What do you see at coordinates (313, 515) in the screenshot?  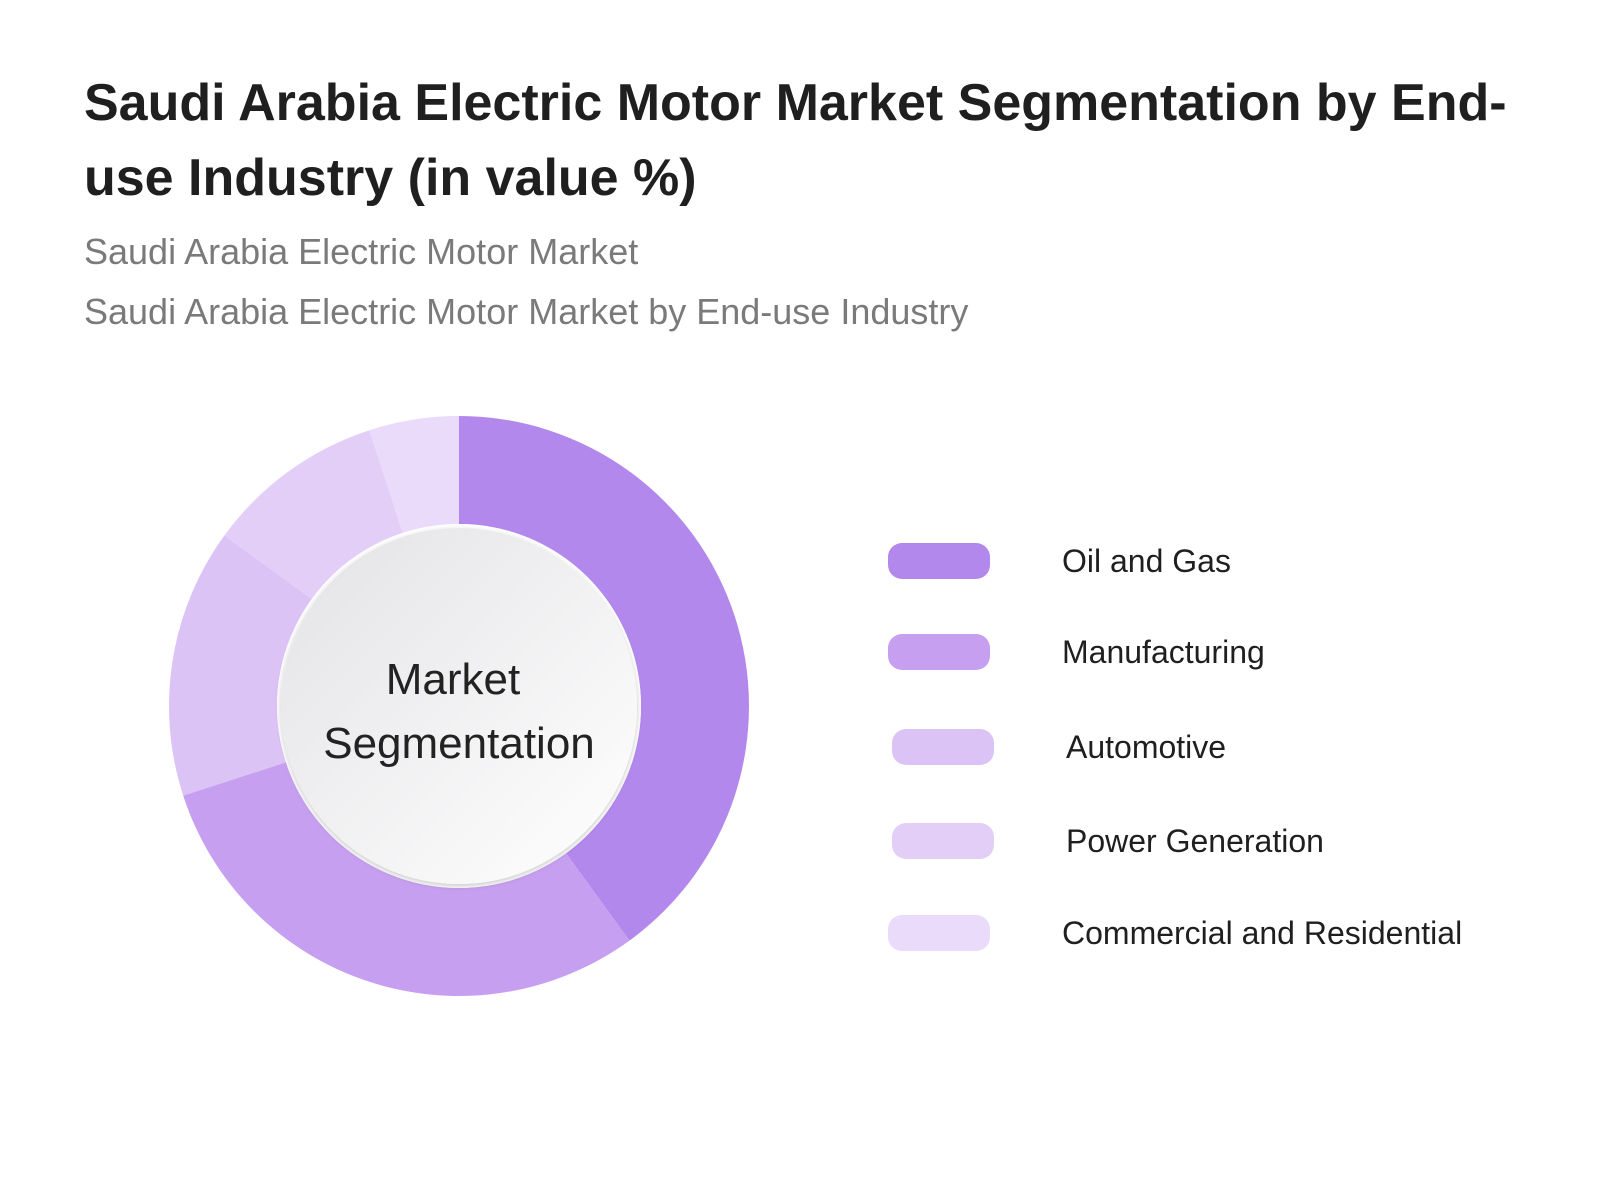 I see `donut-slice-power-generation` at bounding box center [313, 515].